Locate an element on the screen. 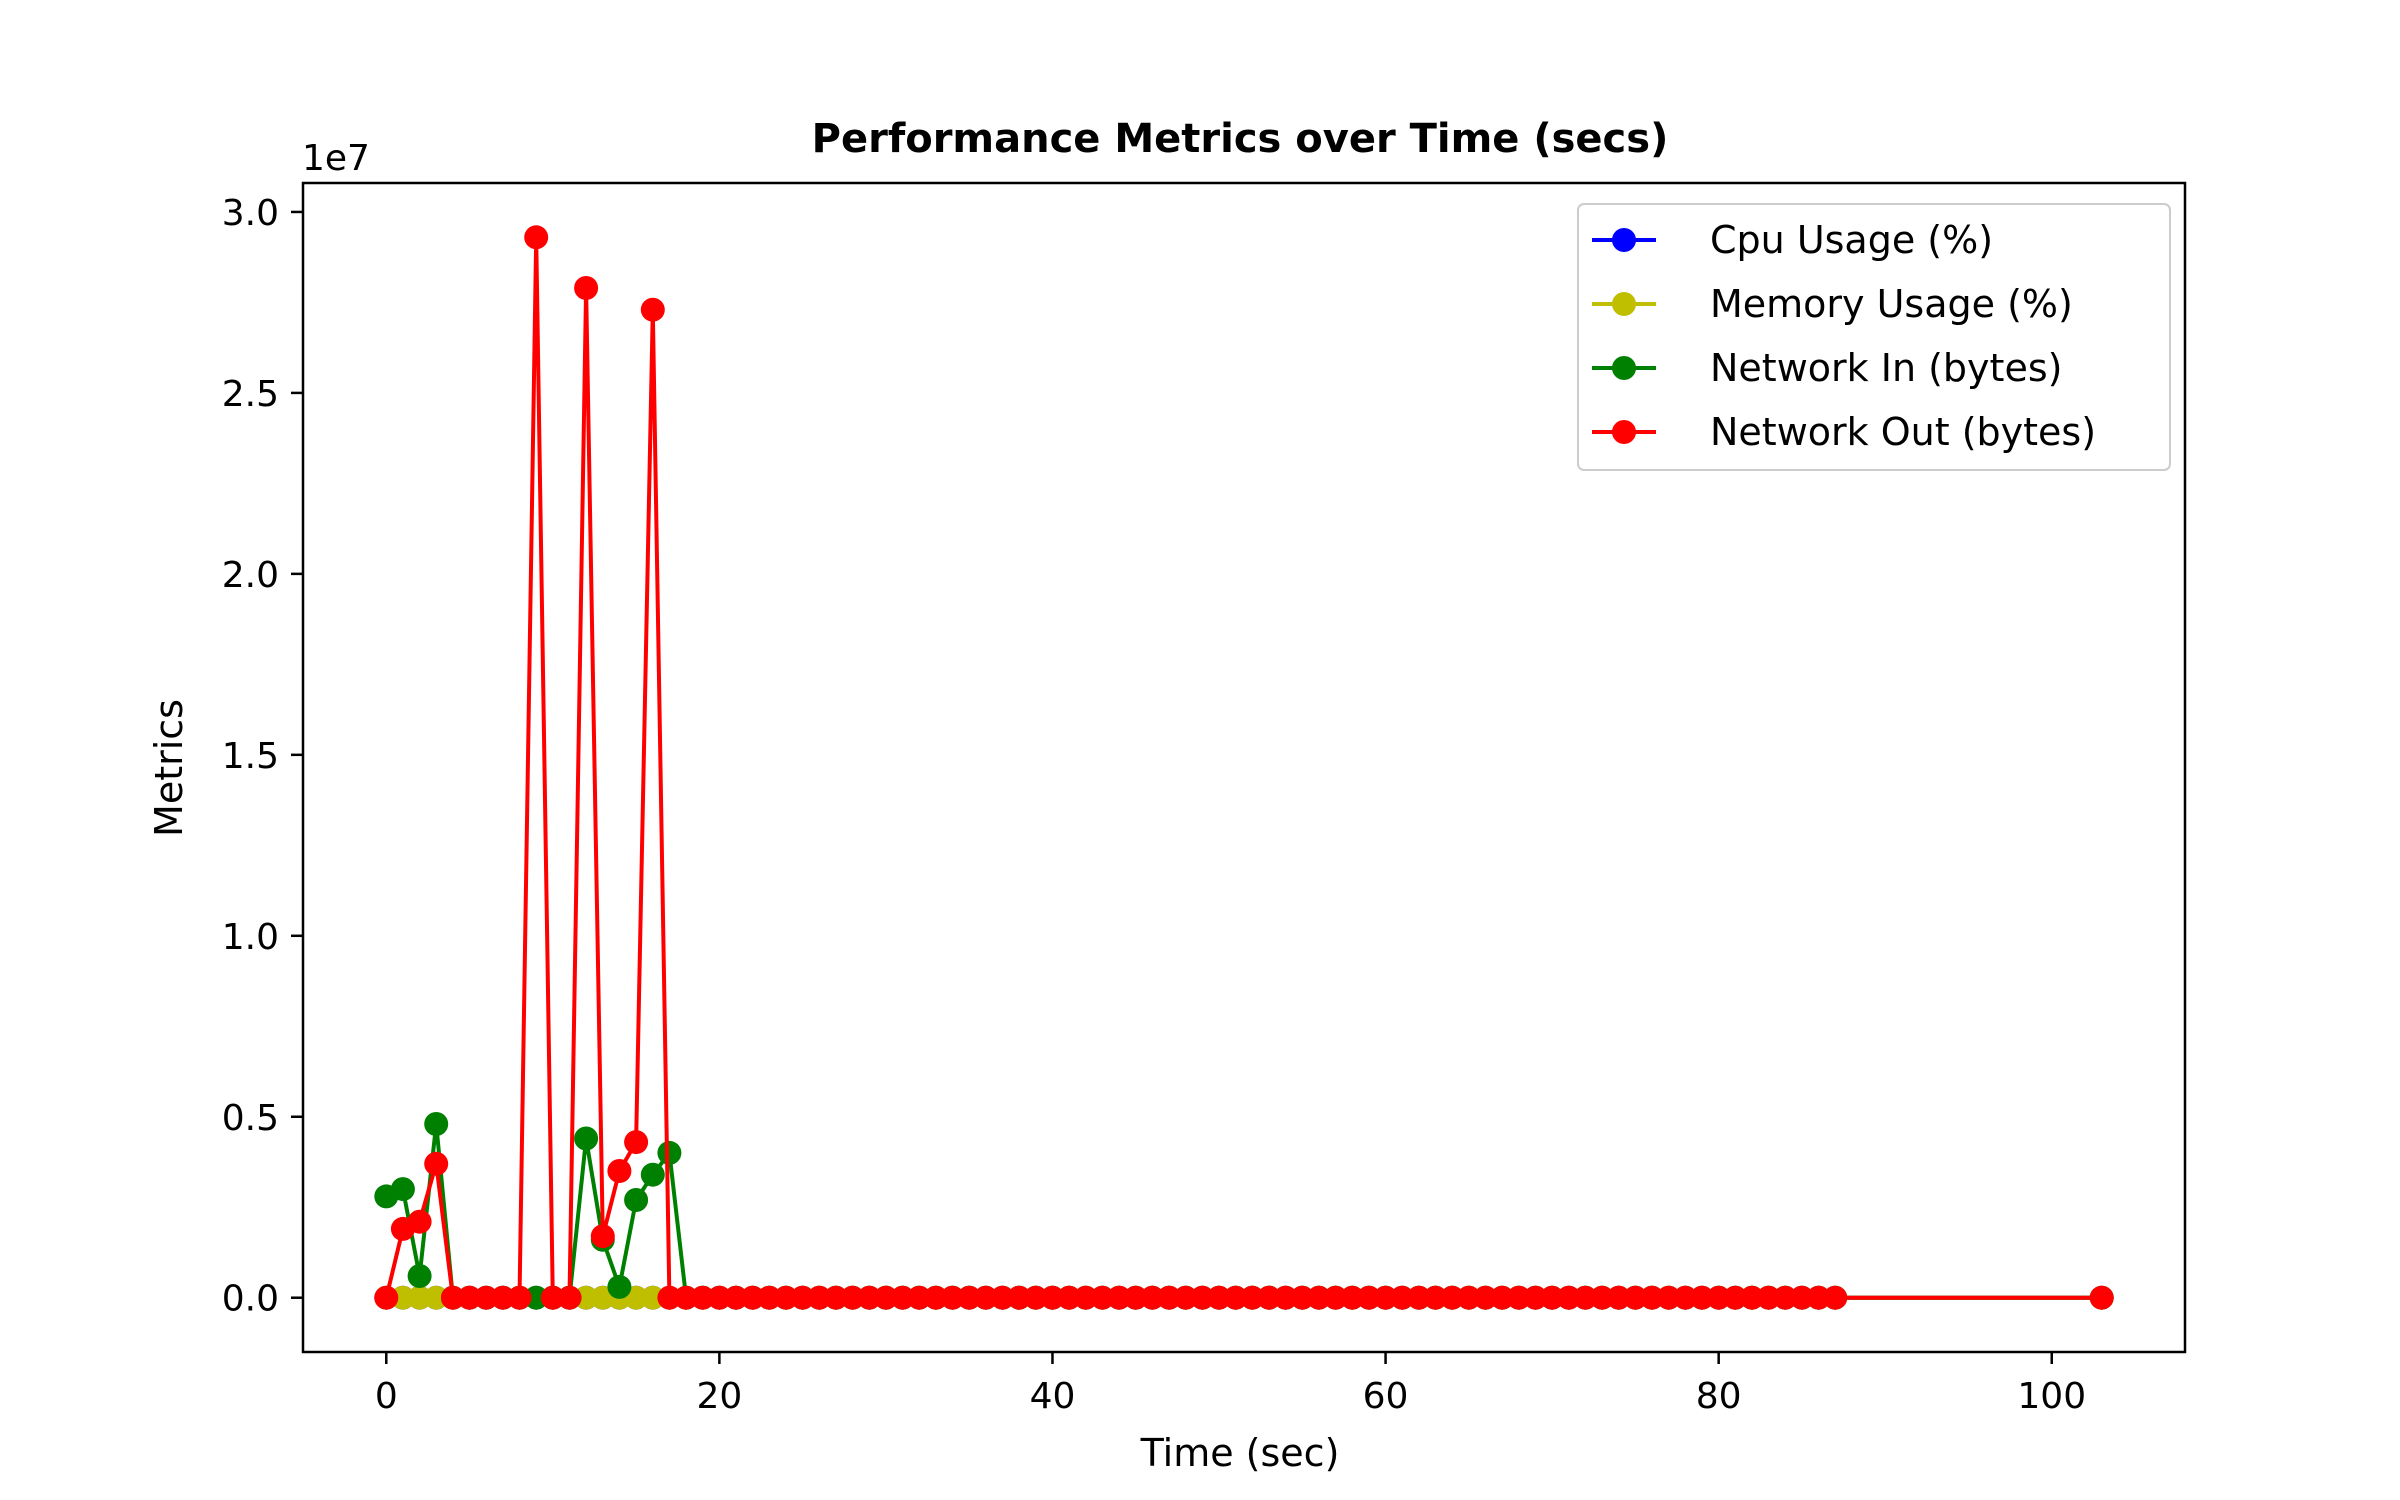 The width and height of the screenshot is (2400, 1500). legend-box is located at coordinates (1874, 337).